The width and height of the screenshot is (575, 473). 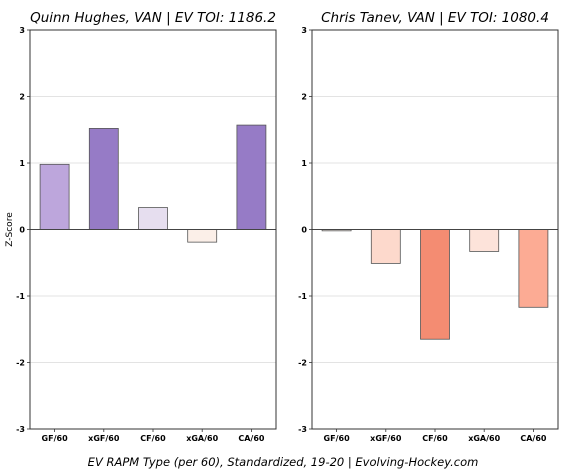 What do you see at coordinates (153, 18) in the screenshot?
I see `panel-title: Quinn Hughes, VAN | EV TOI: 1186.2` at bounding box center [153, 18].